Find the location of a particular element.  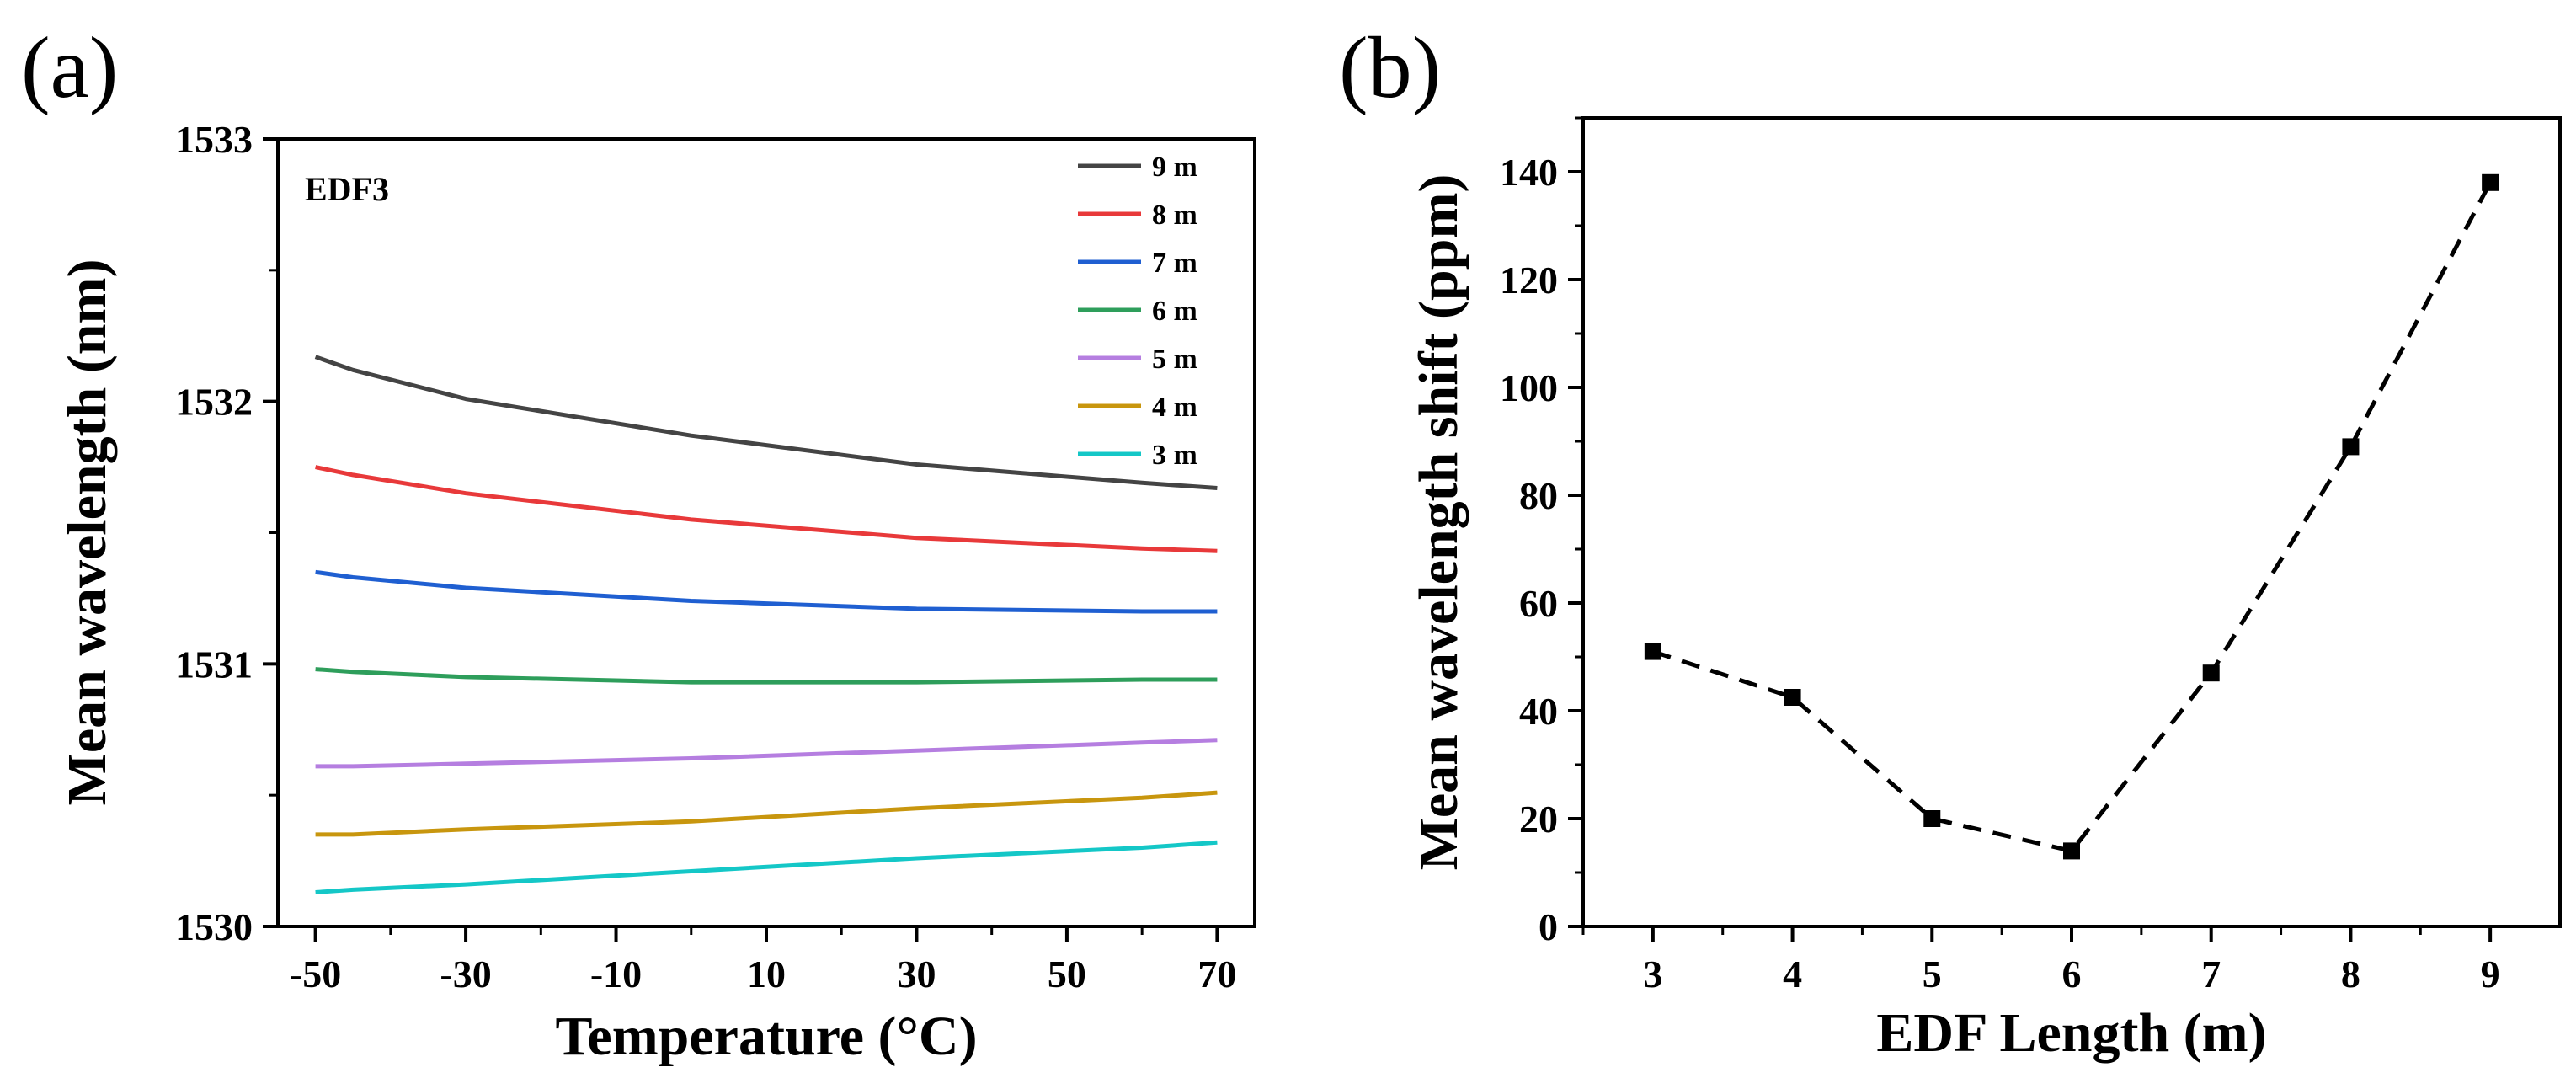

panel-a-y-tick-label: 1531 is located at coordinates (214, 664).